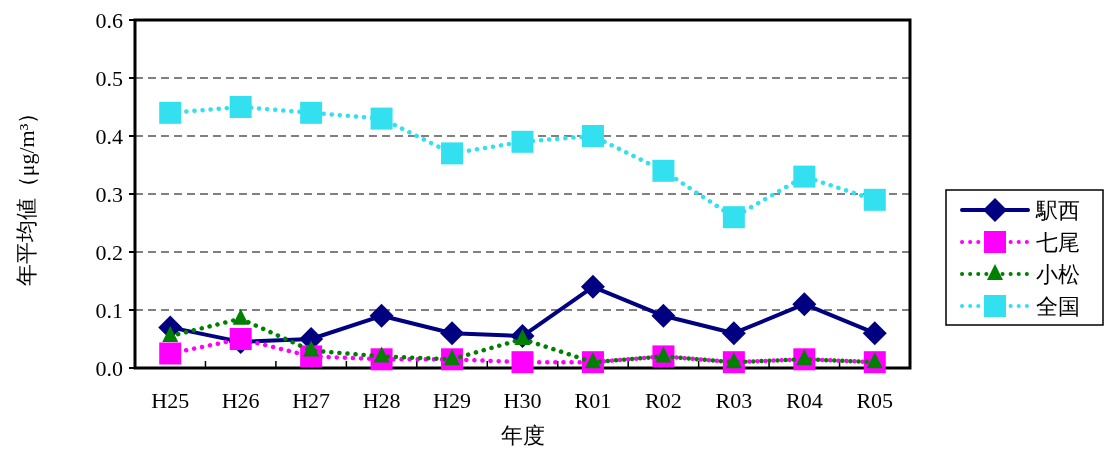 The height and width of the screenshot is (451, 1105). I want to click on y-axis-title: 年平均値（μg/m³）, so click(26, 194).